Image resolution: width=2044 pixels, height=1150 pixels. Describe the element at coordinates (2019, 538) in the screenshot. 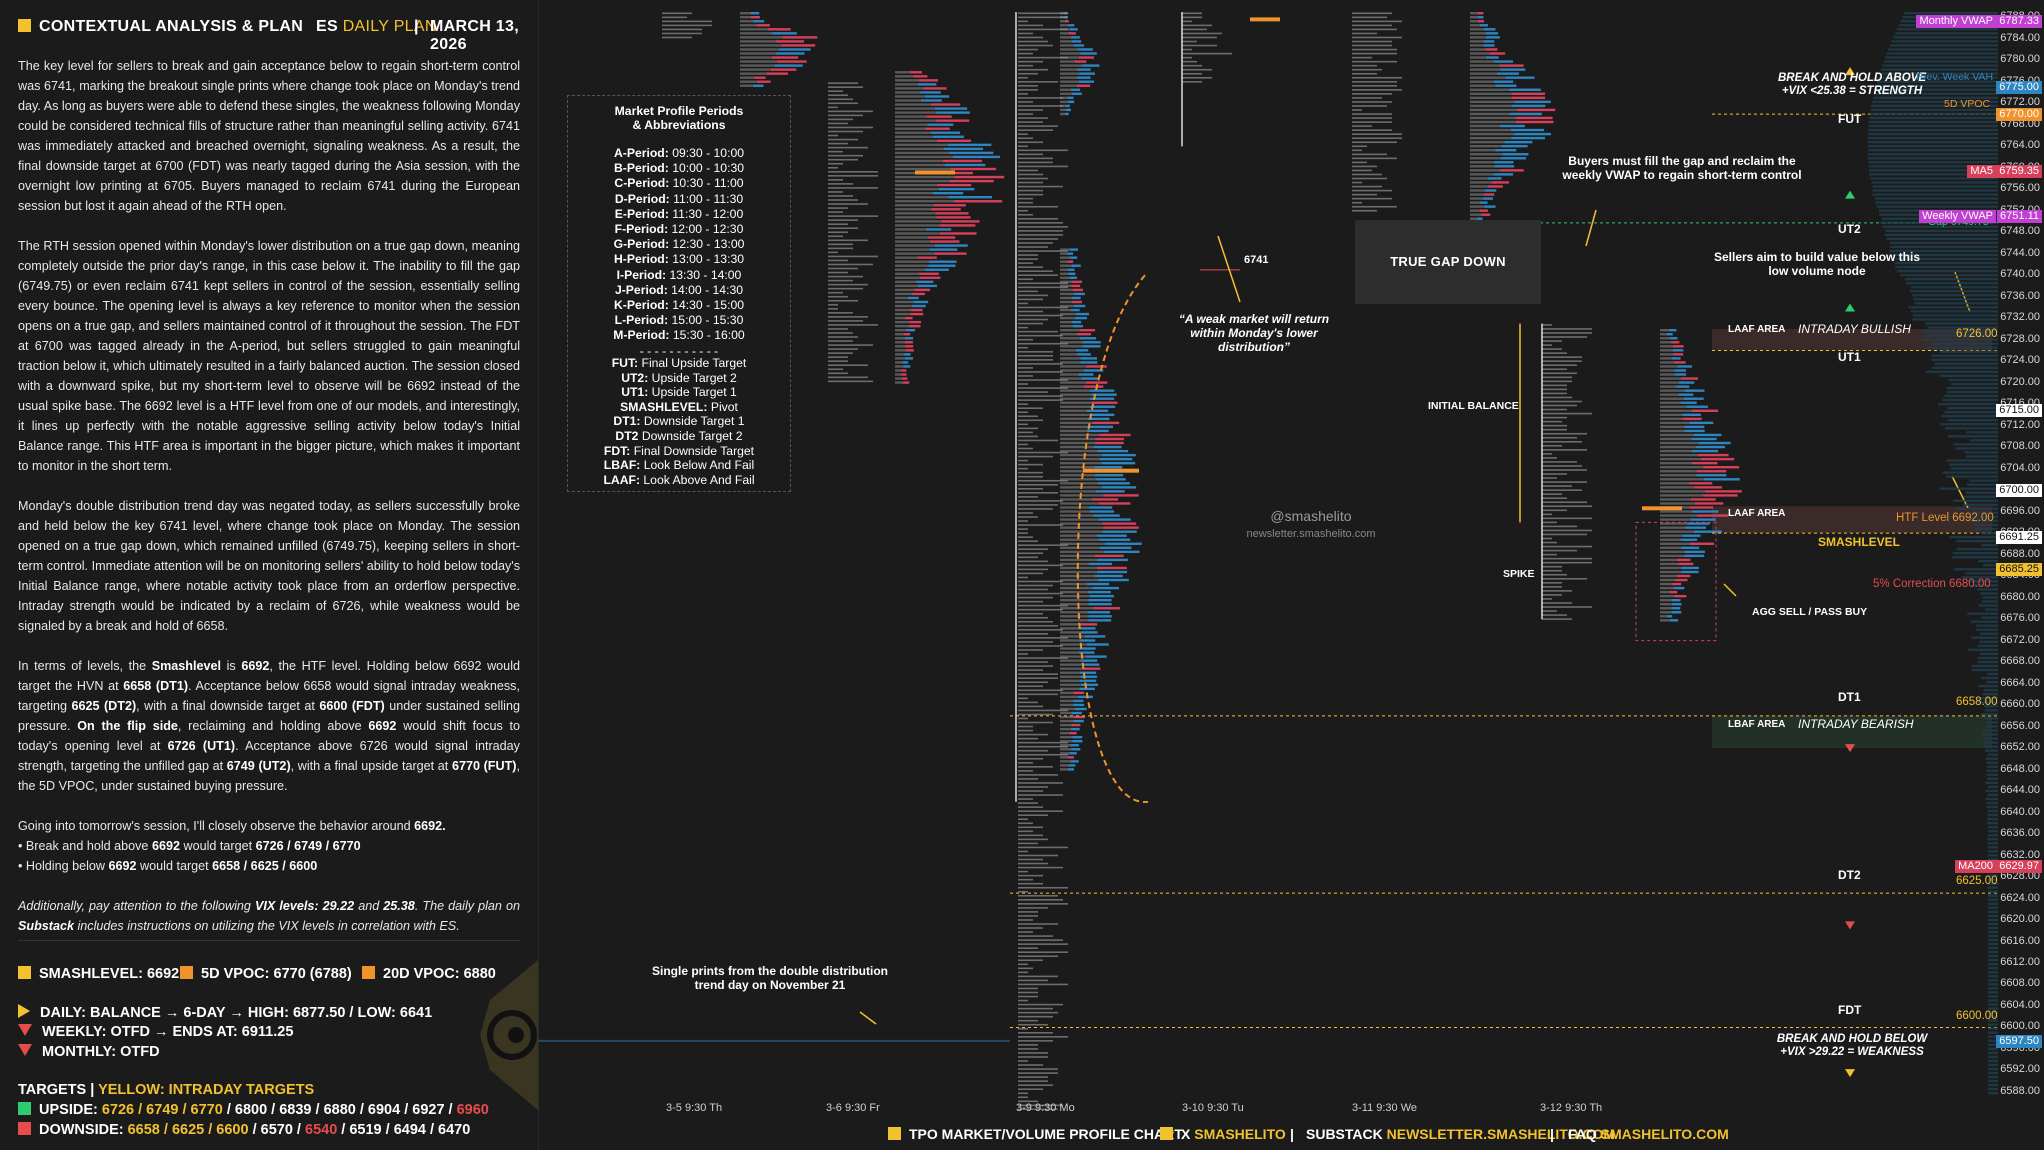

I see `price-tag: 6691.25` at that location.